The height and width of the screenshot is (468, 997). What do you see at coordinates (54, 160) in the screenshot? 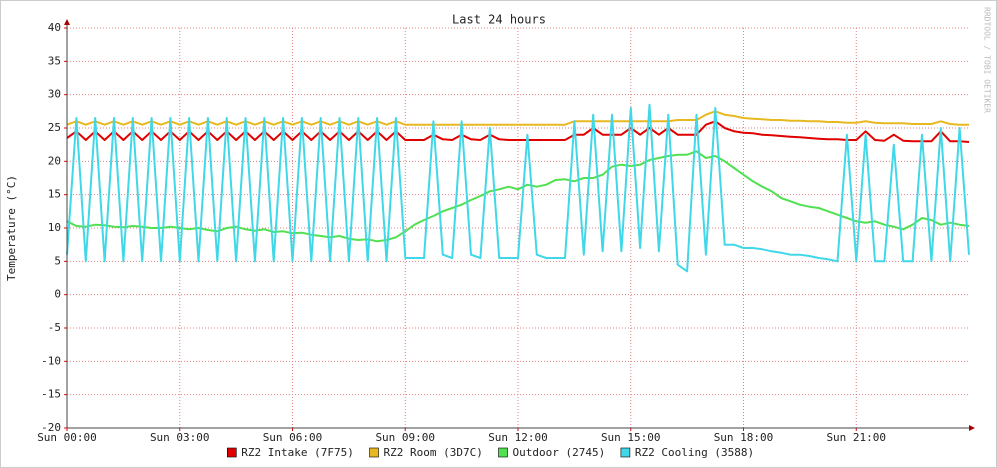
I see `y-tick-label: 20` at bounding box center [54, 160].